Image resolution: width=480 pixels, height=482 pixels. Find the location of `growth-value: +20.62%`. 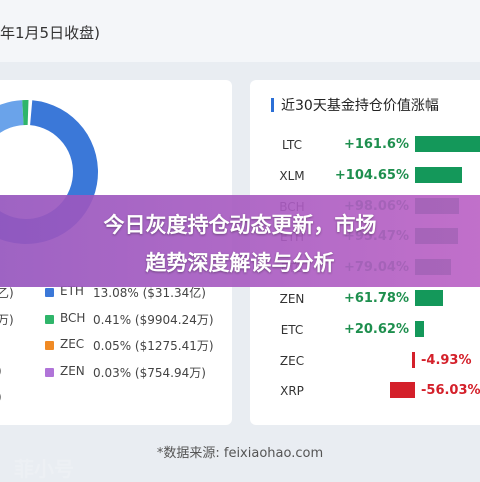

growth-value: +20.62% is located at coordinates (376, 329).